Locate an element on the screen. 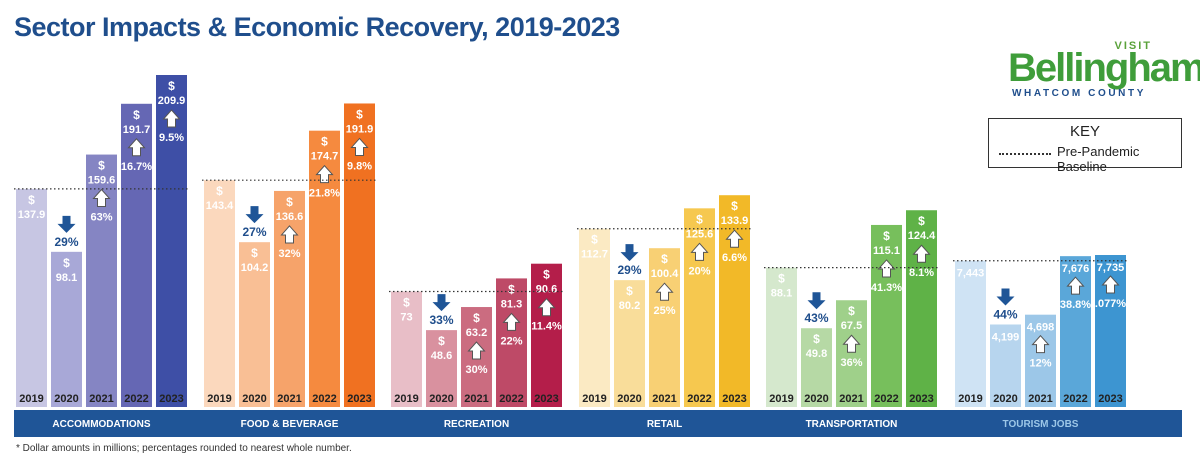 This screenshot has height=470, width=1200. bar-value-label: 4,199 is located at coordinates (1006, 337).